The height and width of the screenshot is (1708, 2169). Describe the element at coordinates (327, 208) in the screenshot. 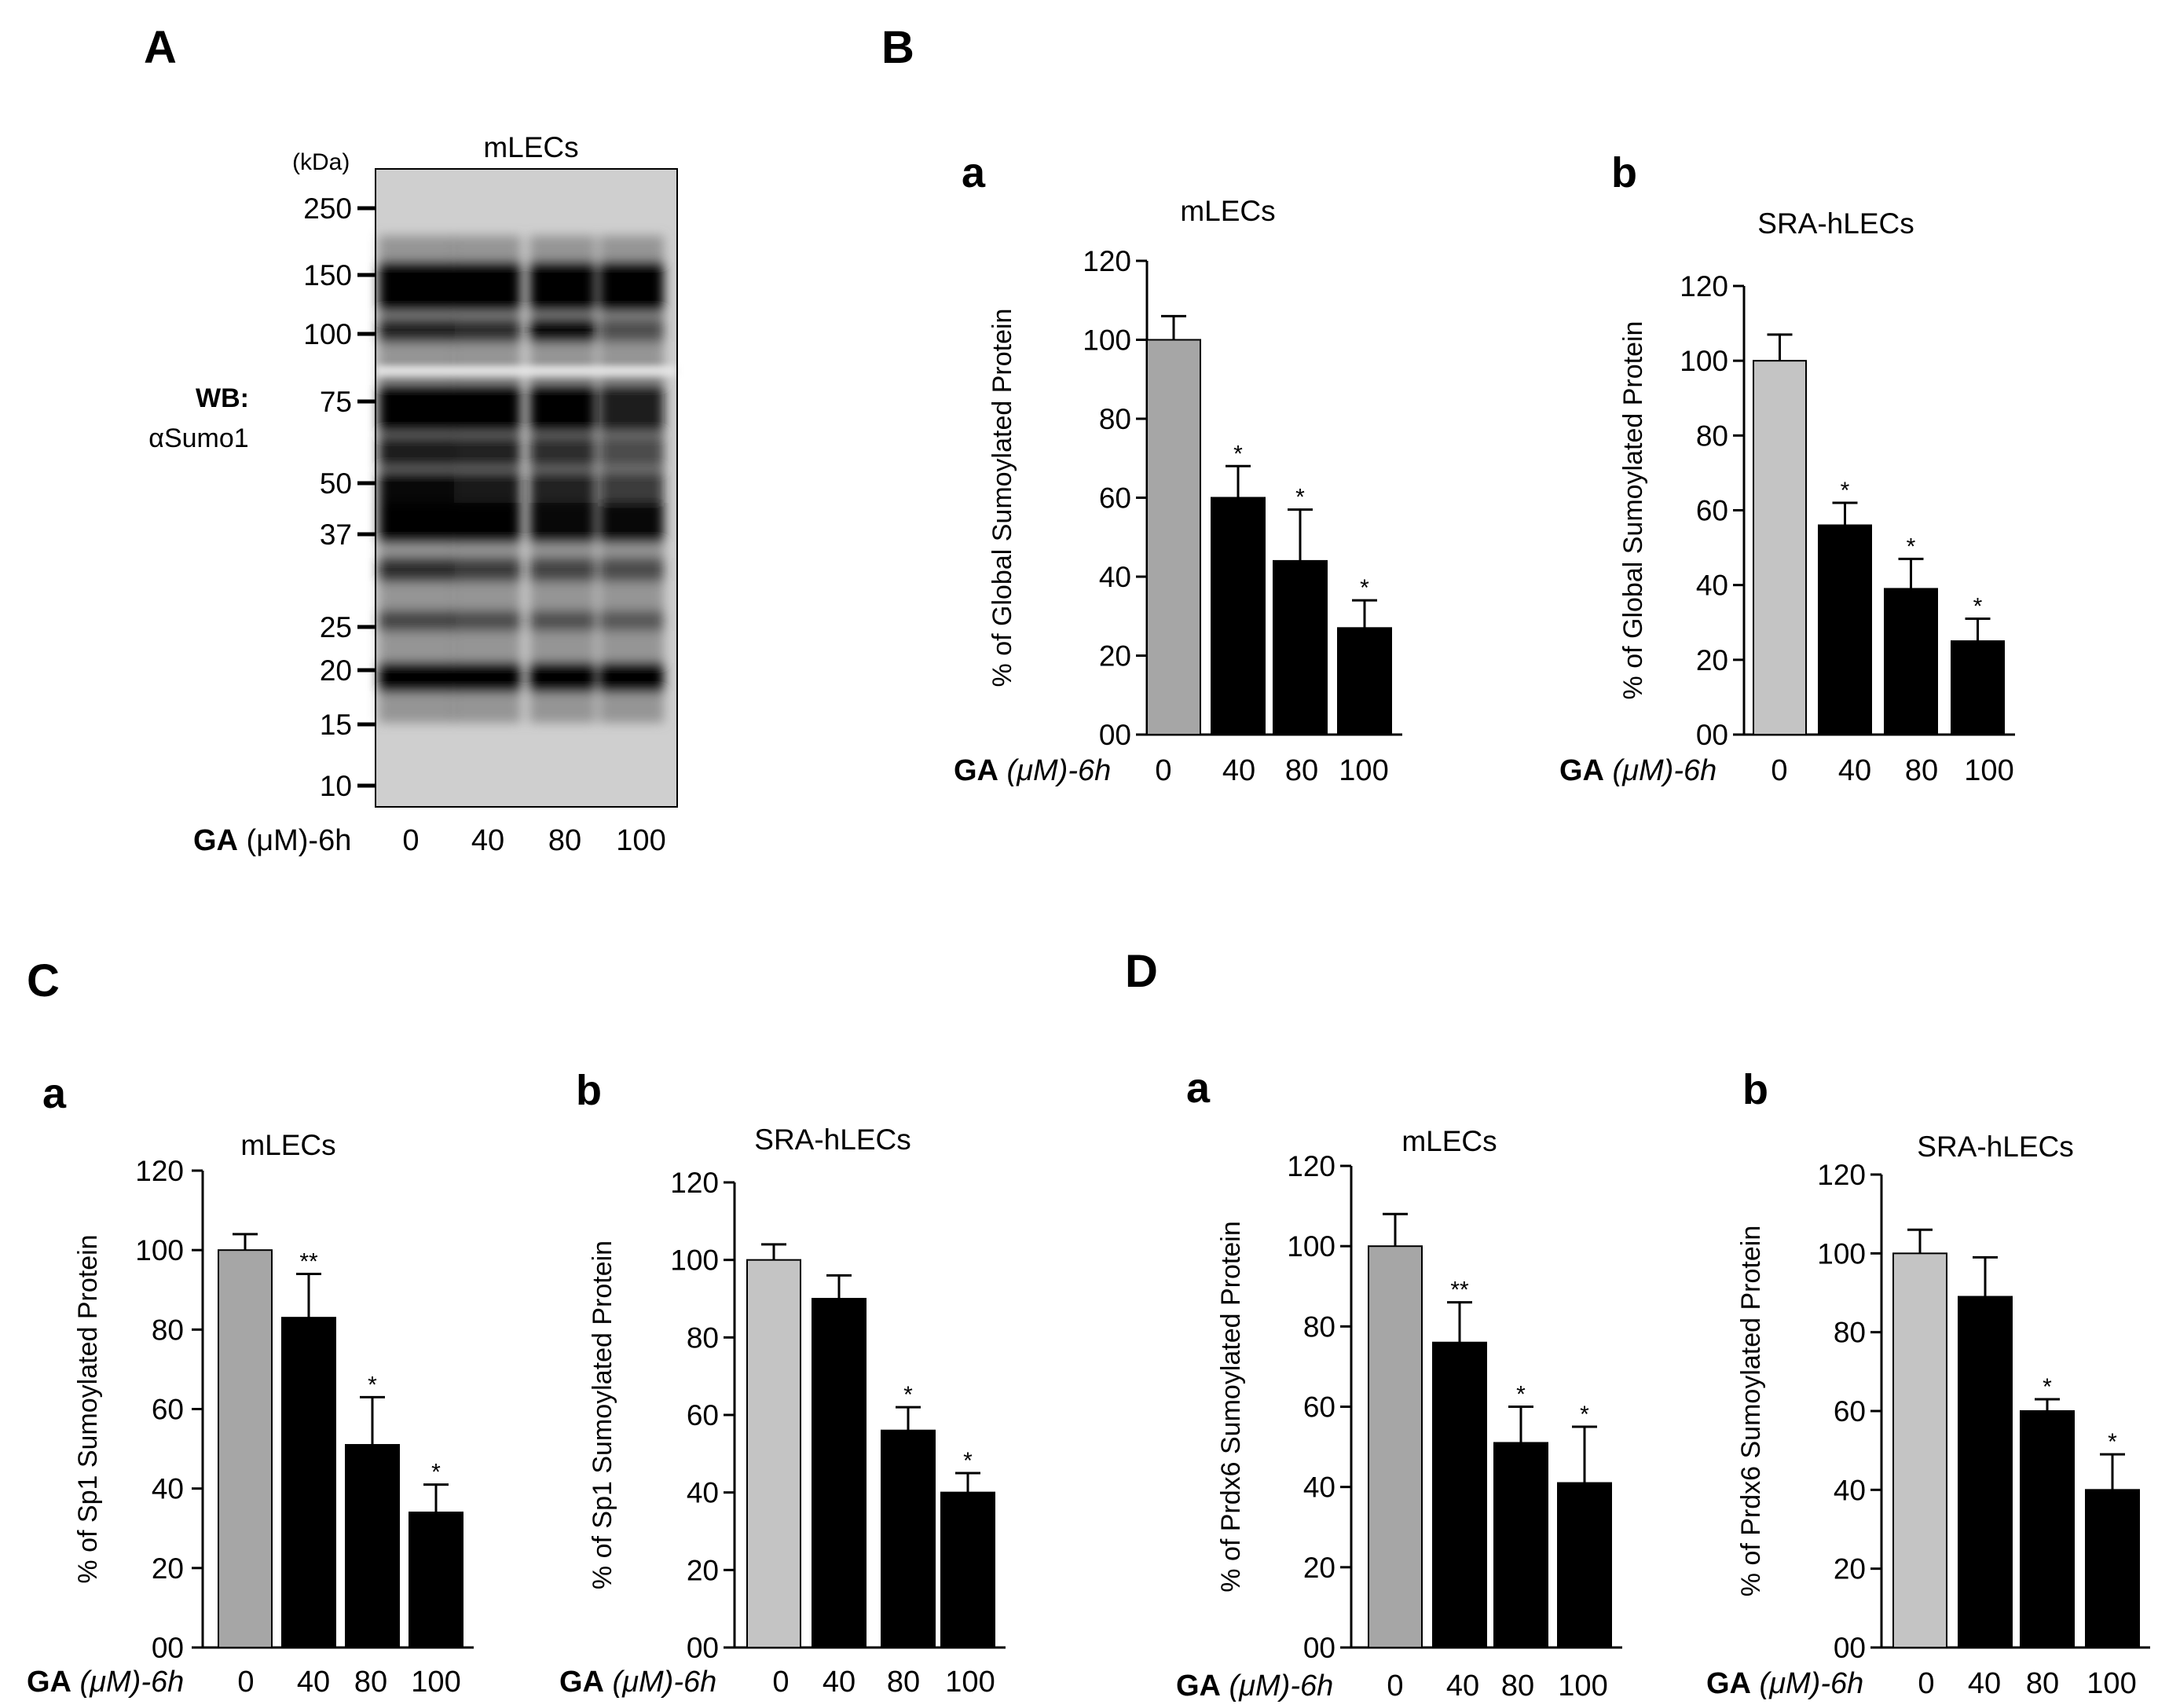

I see `marker-label: 250` at that location.